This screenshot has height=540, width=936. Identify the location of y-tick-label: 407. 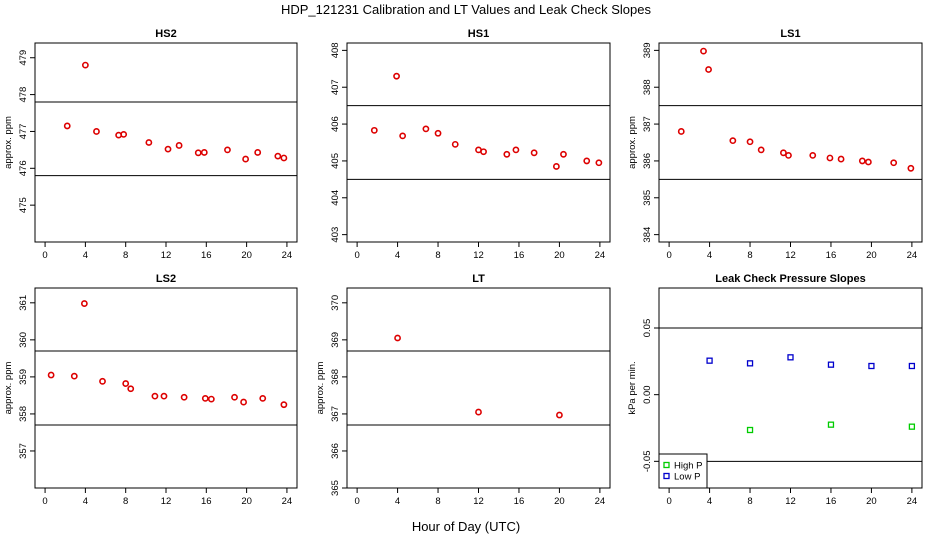
(335, 87).